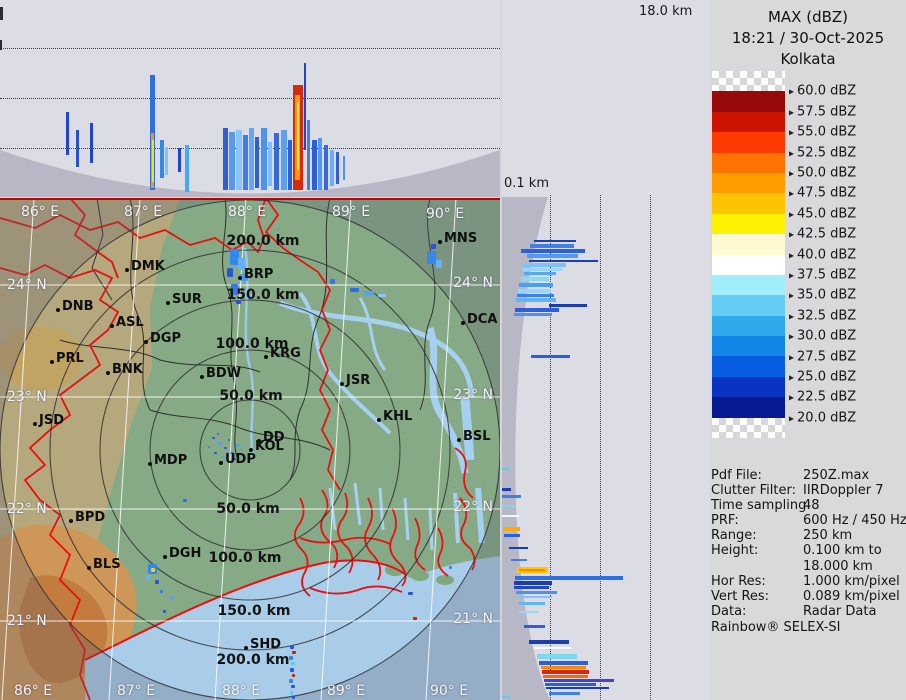 The width and height of the screenshot is (906, 700). I want to click on city-label: DGP, so click(165, 338).